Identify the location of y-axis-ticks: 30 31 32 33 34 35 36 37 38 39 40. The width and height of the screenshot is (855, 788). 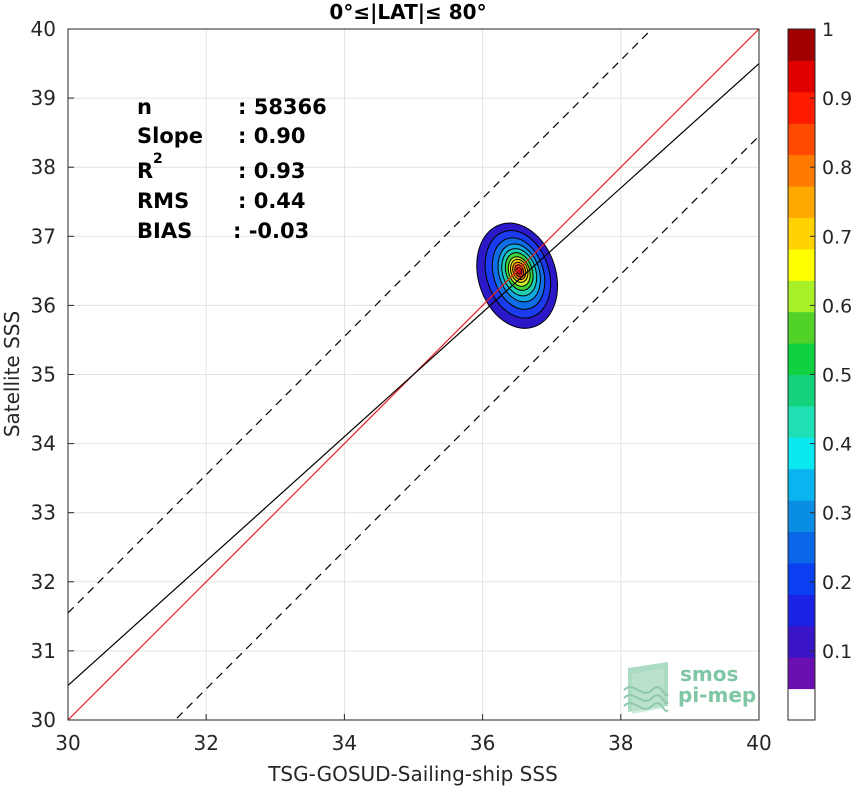
(52, 374).